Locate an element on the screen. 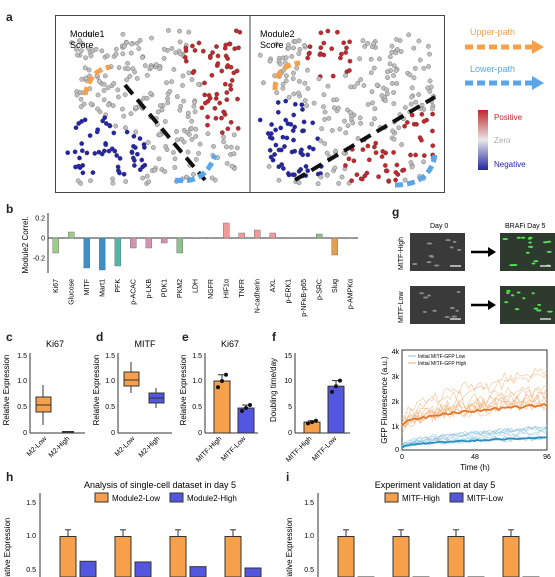 This screenshot has width=555, height=577. chart-h-legend-swatch-low is located at coordinates (101, 497).